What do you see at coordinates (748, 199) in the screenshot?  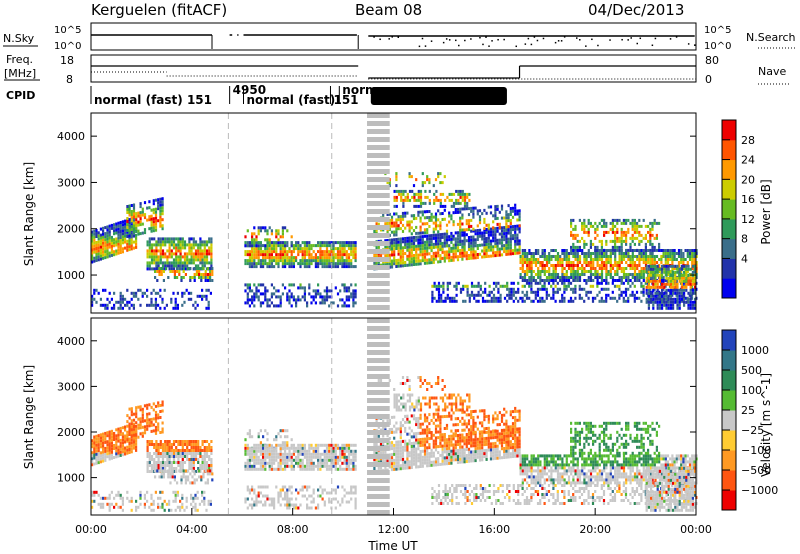 I see `power-colorbar-tick-label: 16` at bounding box center [748, 199].